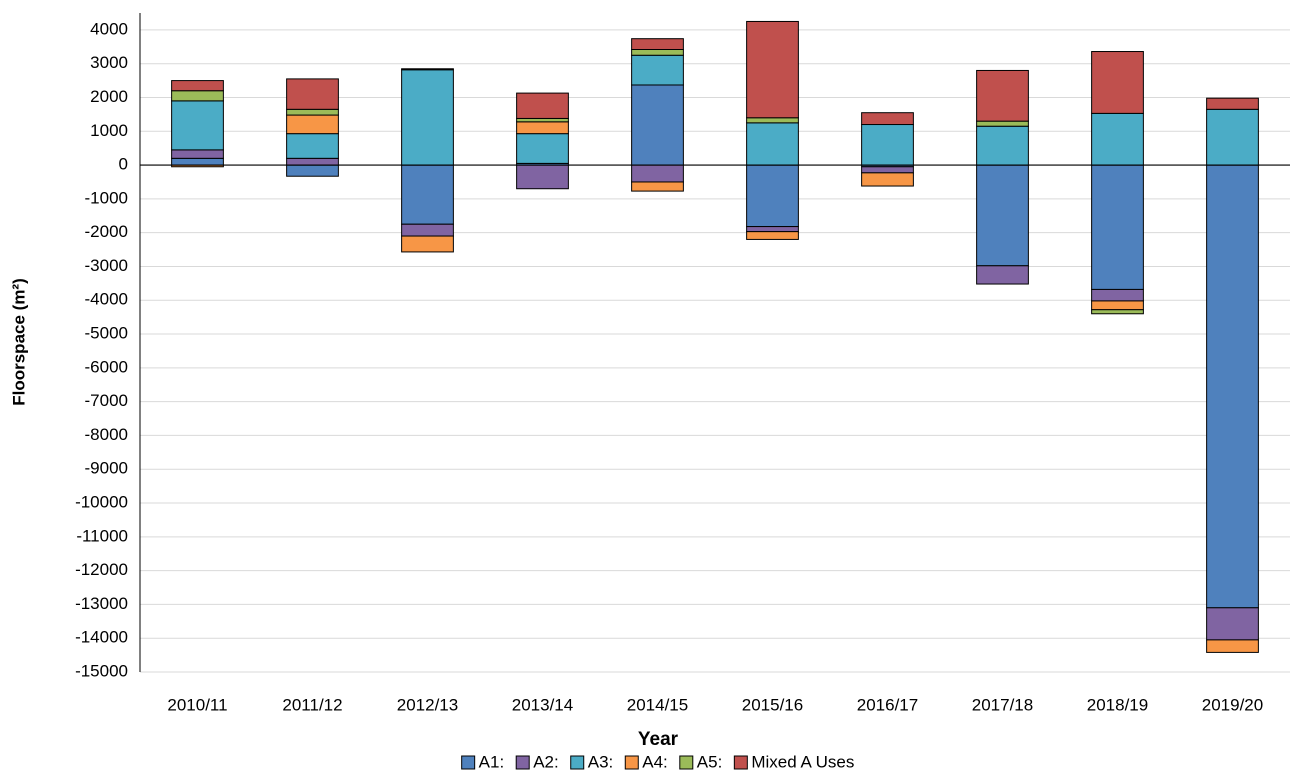 The width and height of the screenshot is (1316, 778). Describe the element at coordinates (106, 434) in the screenshot. I see `y-tick-label: -8000` at that location.